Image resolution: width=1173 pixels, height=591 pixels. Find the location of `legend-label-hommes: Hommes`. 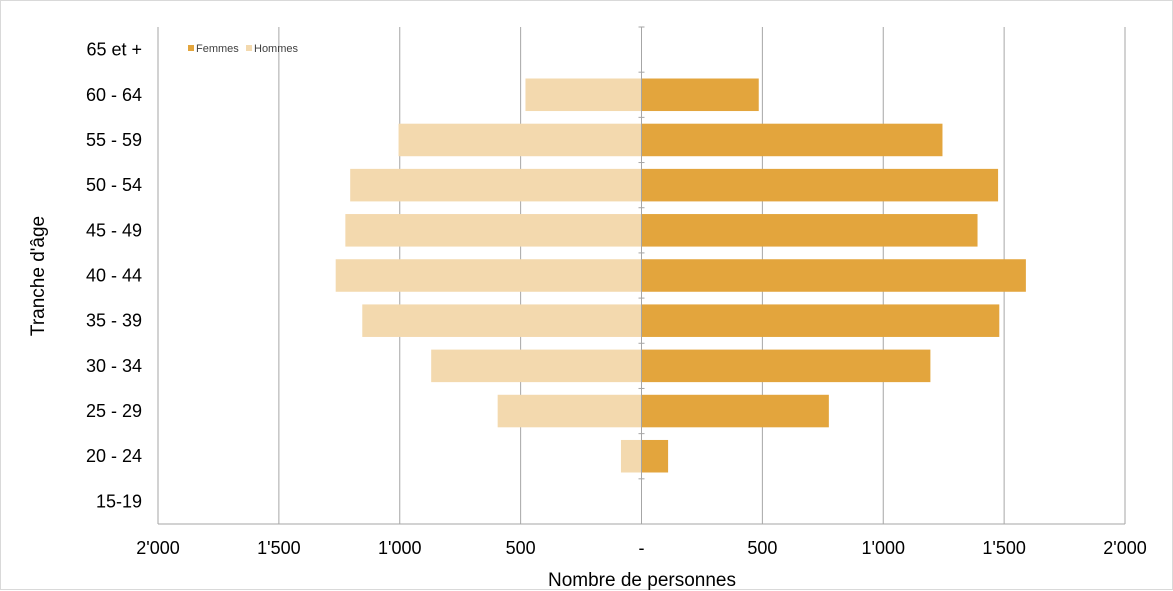

legend-label-hommes: Hommes is located at coordinates (276, 49).